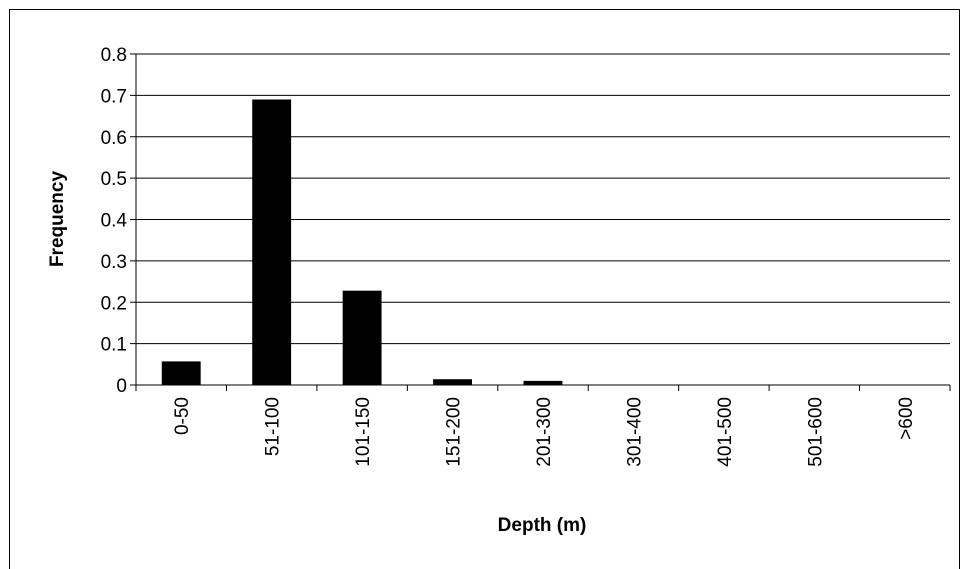  What do you see at coordinates (57, 219) in the screenshot?
I see `y-axis-title: Frequency` at bounding box center [57, 219].